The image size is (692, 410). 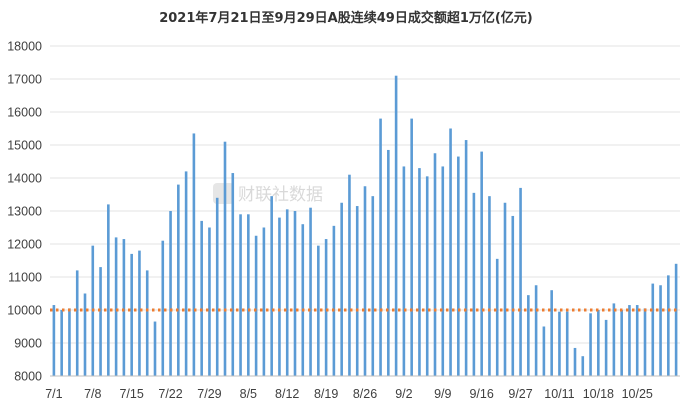 I want to click on y-tick-label: 10000, so click(x=24, y=311).